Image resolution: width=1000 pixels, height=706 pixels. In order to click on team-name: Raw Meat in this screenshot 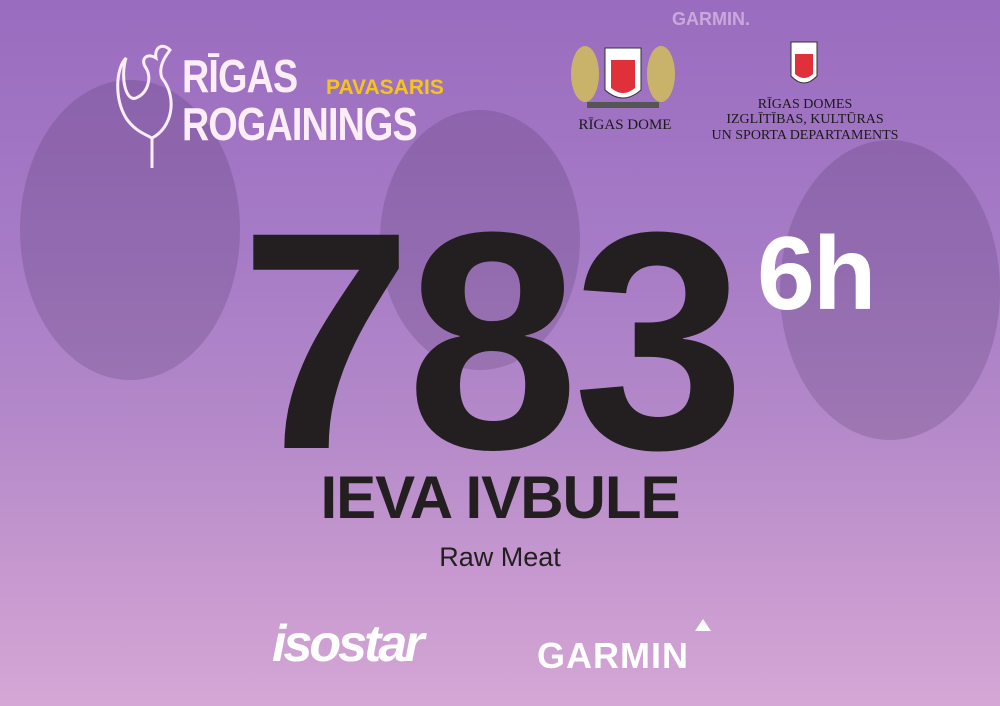, I will do `click(500, 557)`.